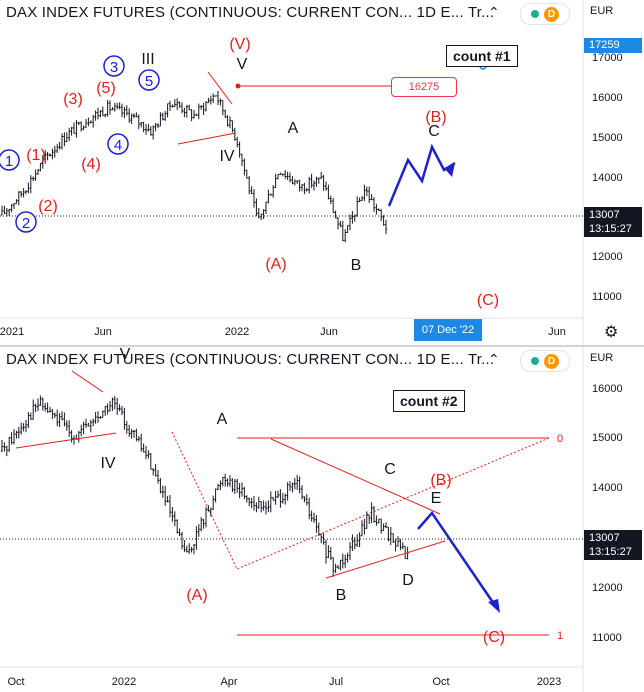  What do you see at coordinates (275, 264) in the screenshot?
I see `wave-label: (A)` at bounding box center [275, 264].